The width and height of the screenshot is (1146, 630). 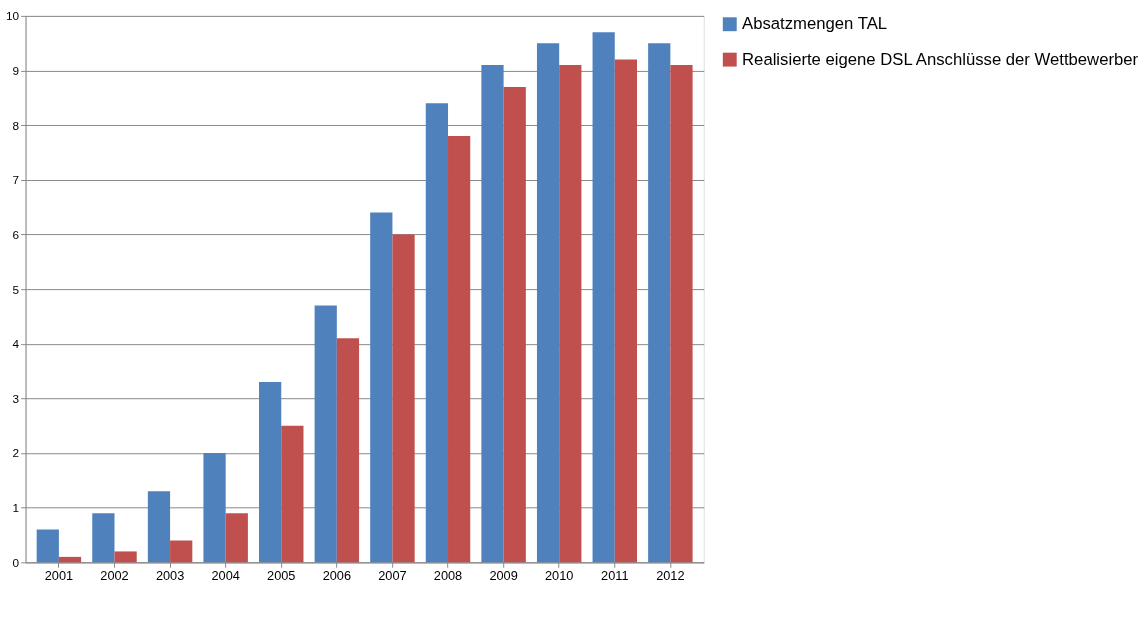 I want to click on x-tick-label: 2006, so click(x=337, y=575).